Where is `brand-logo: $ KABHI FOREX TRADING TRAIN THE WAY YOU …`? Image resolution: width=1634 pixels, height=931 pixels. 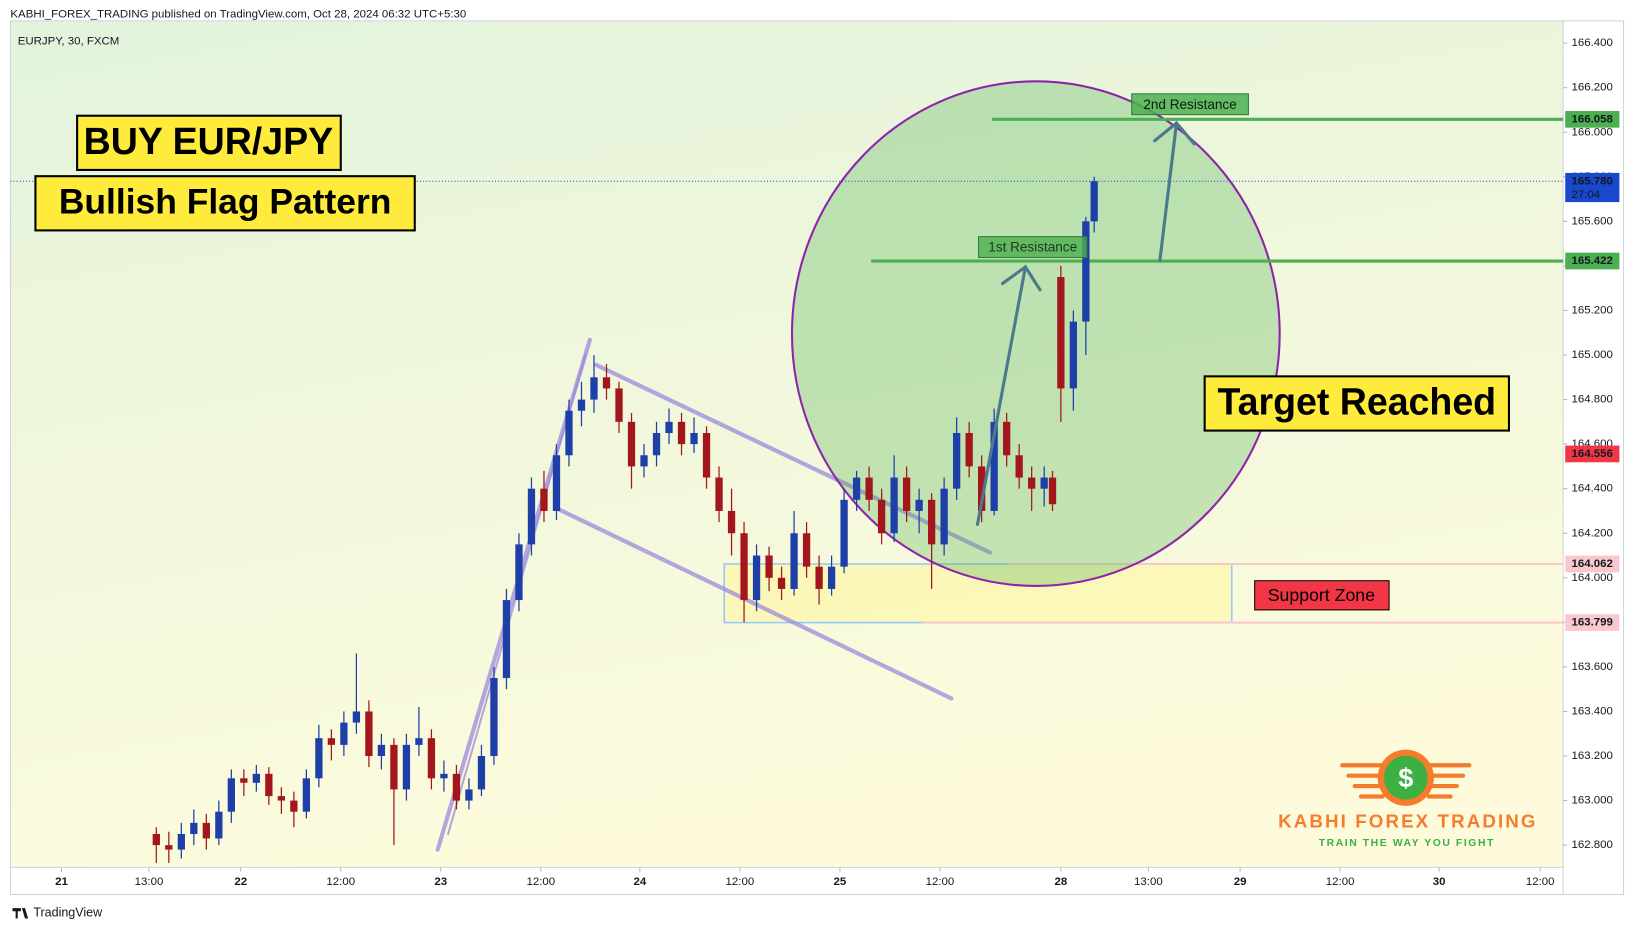
brand-logo: $ KABHI FOREX TRADING TRAIN THE WAY YOU … is located at coordinates (1406, 799).